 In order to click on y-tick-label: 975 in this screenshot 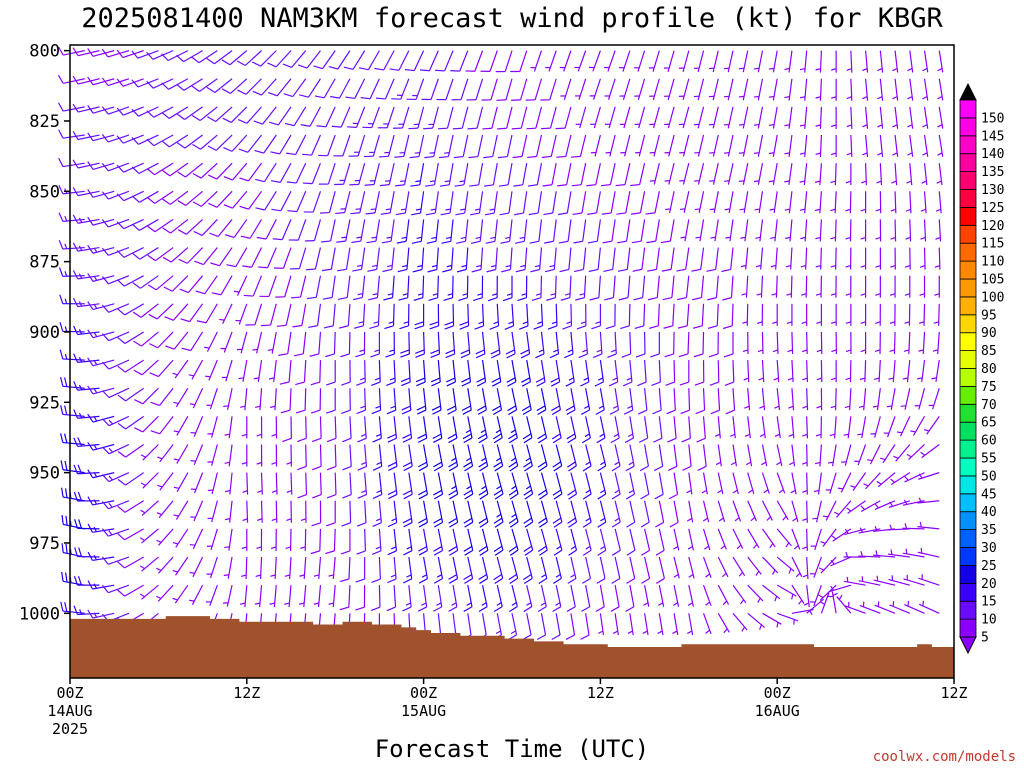, I will do `click(44, 544)`.